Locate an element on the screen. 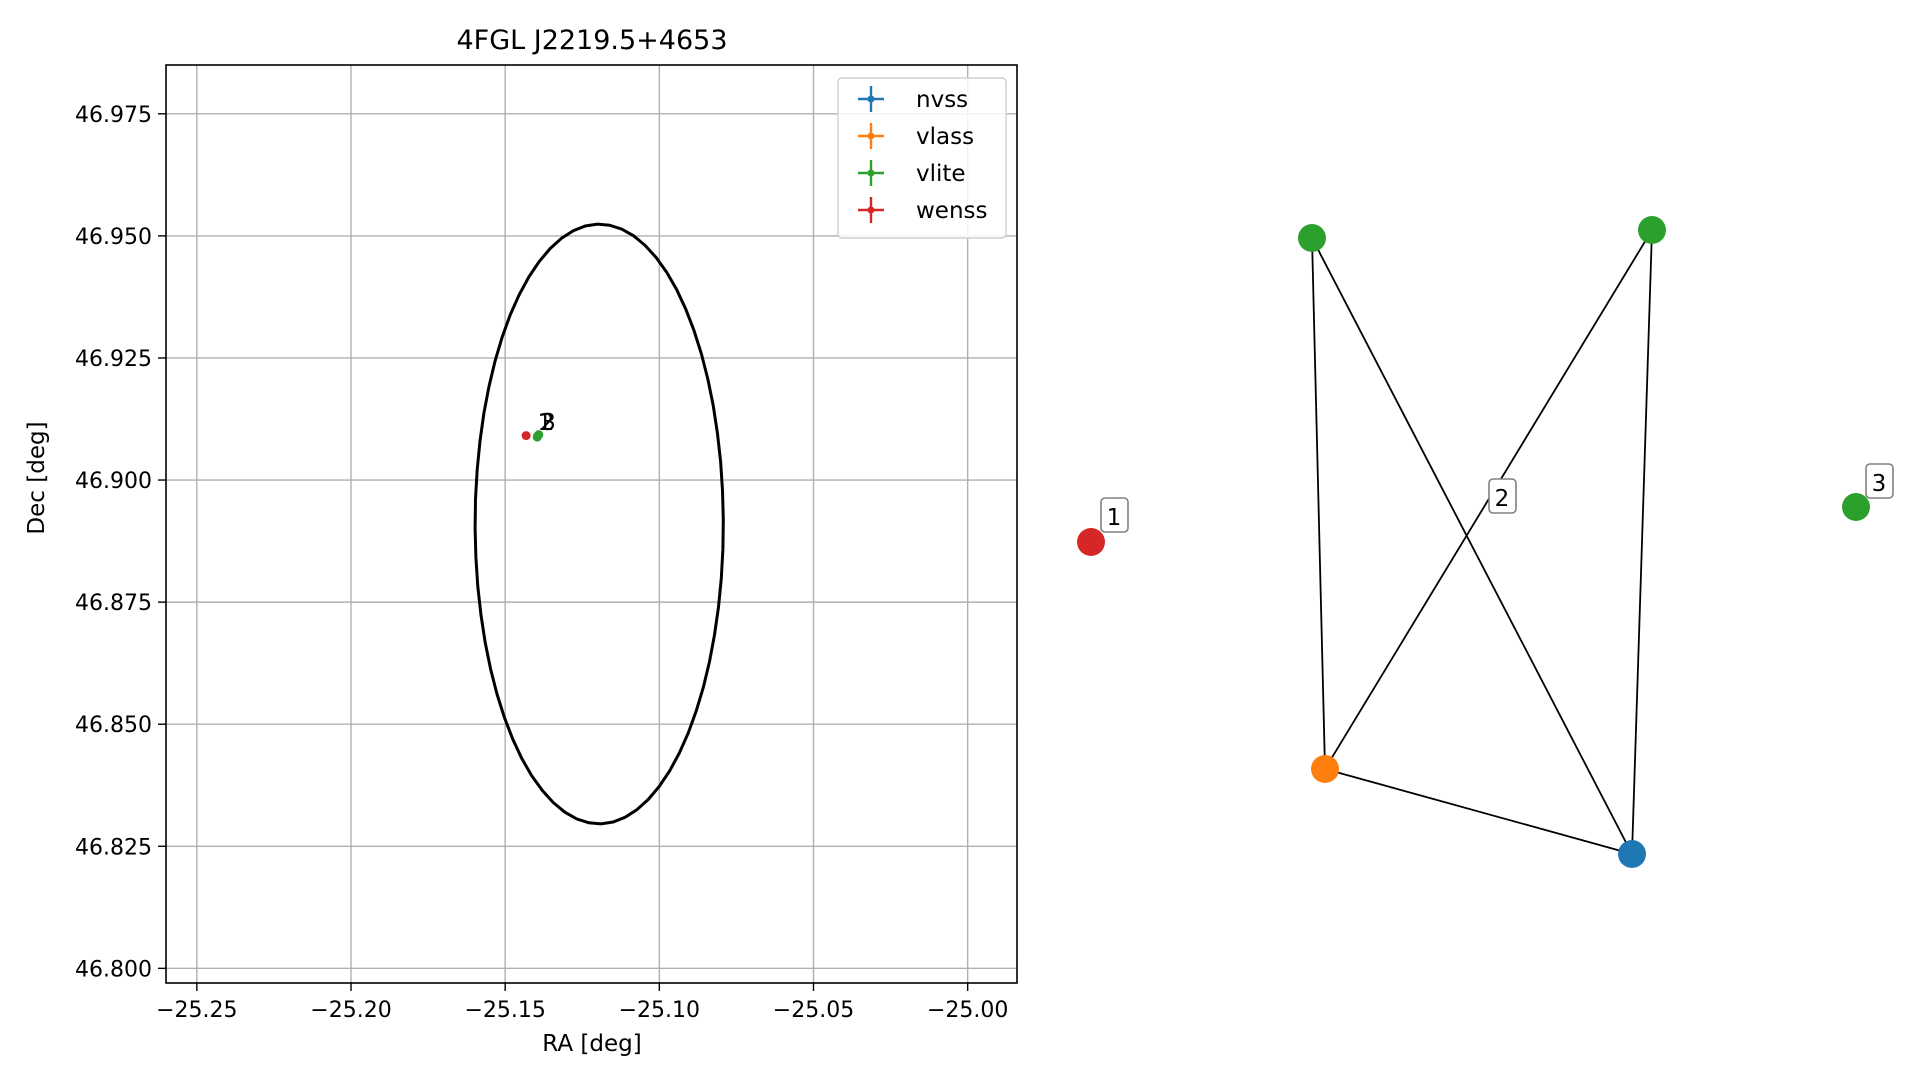  error-ellipse is located at coordinates (599, 524).